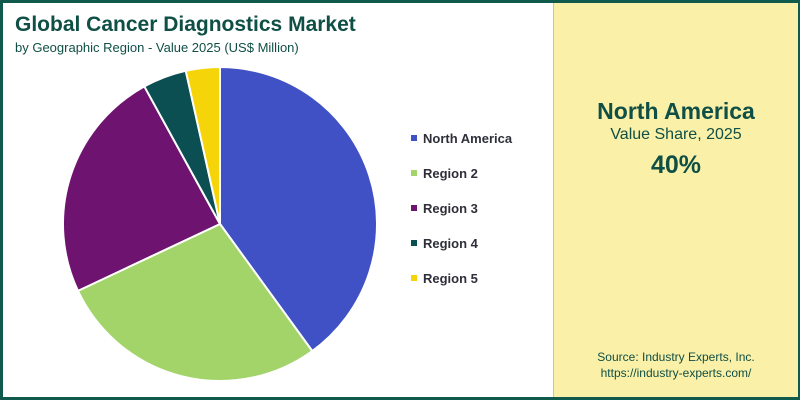 The height and width of the screenshot is (400, 800). What do you see at coordinates (676, 357) in the screenshot?
I see `source-line: Source: Industry Experts, Inc.` at bounding box center [676, 357].